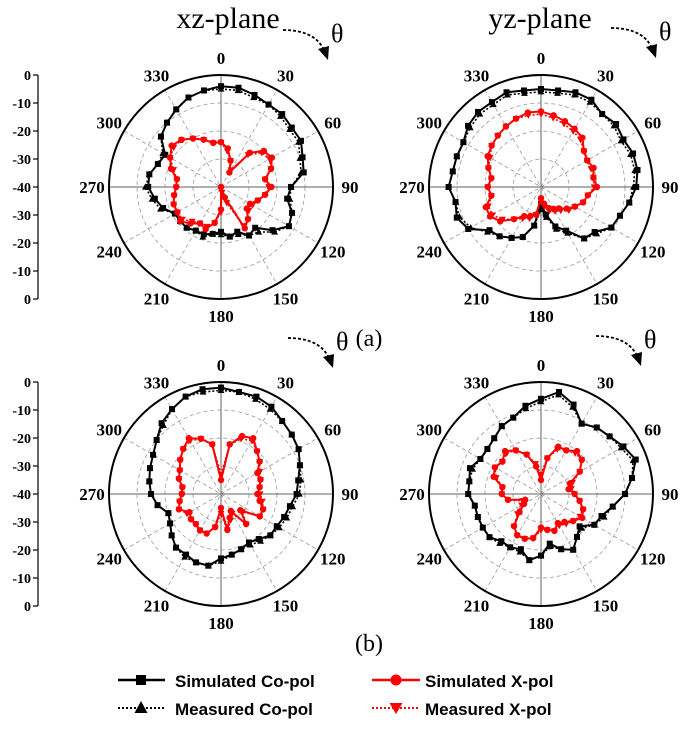 The height and width of the screenshot is (735, 685). Describe the element at coordinates (21, 579) in the screenshot. I see `radial-tick-label: -10` at that location.